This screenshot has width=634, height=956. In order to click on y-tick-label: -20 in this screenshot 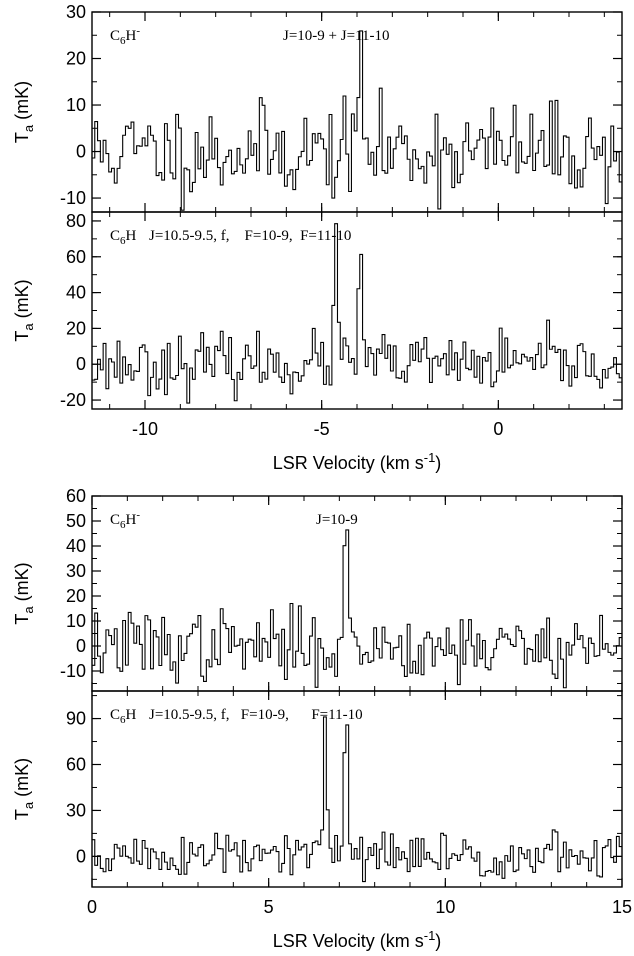, I will do `click(73, 400)`.